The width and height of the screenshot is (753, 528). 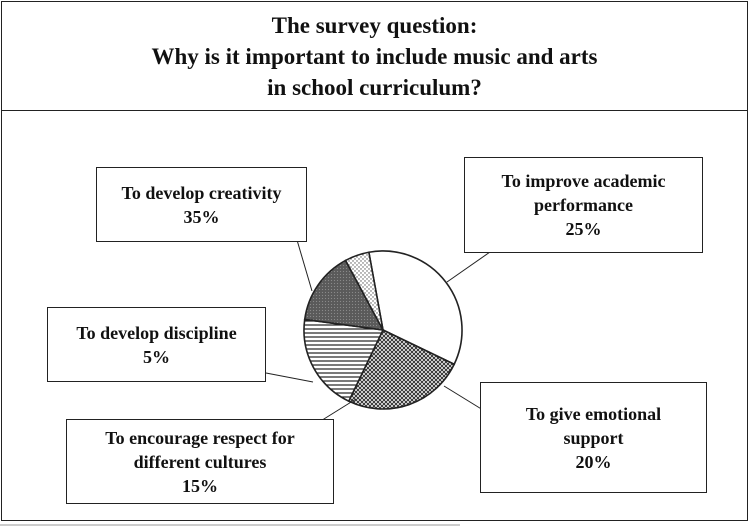 I want to click on title-line-3: in school curriculum?, so click(x=374, y=87).